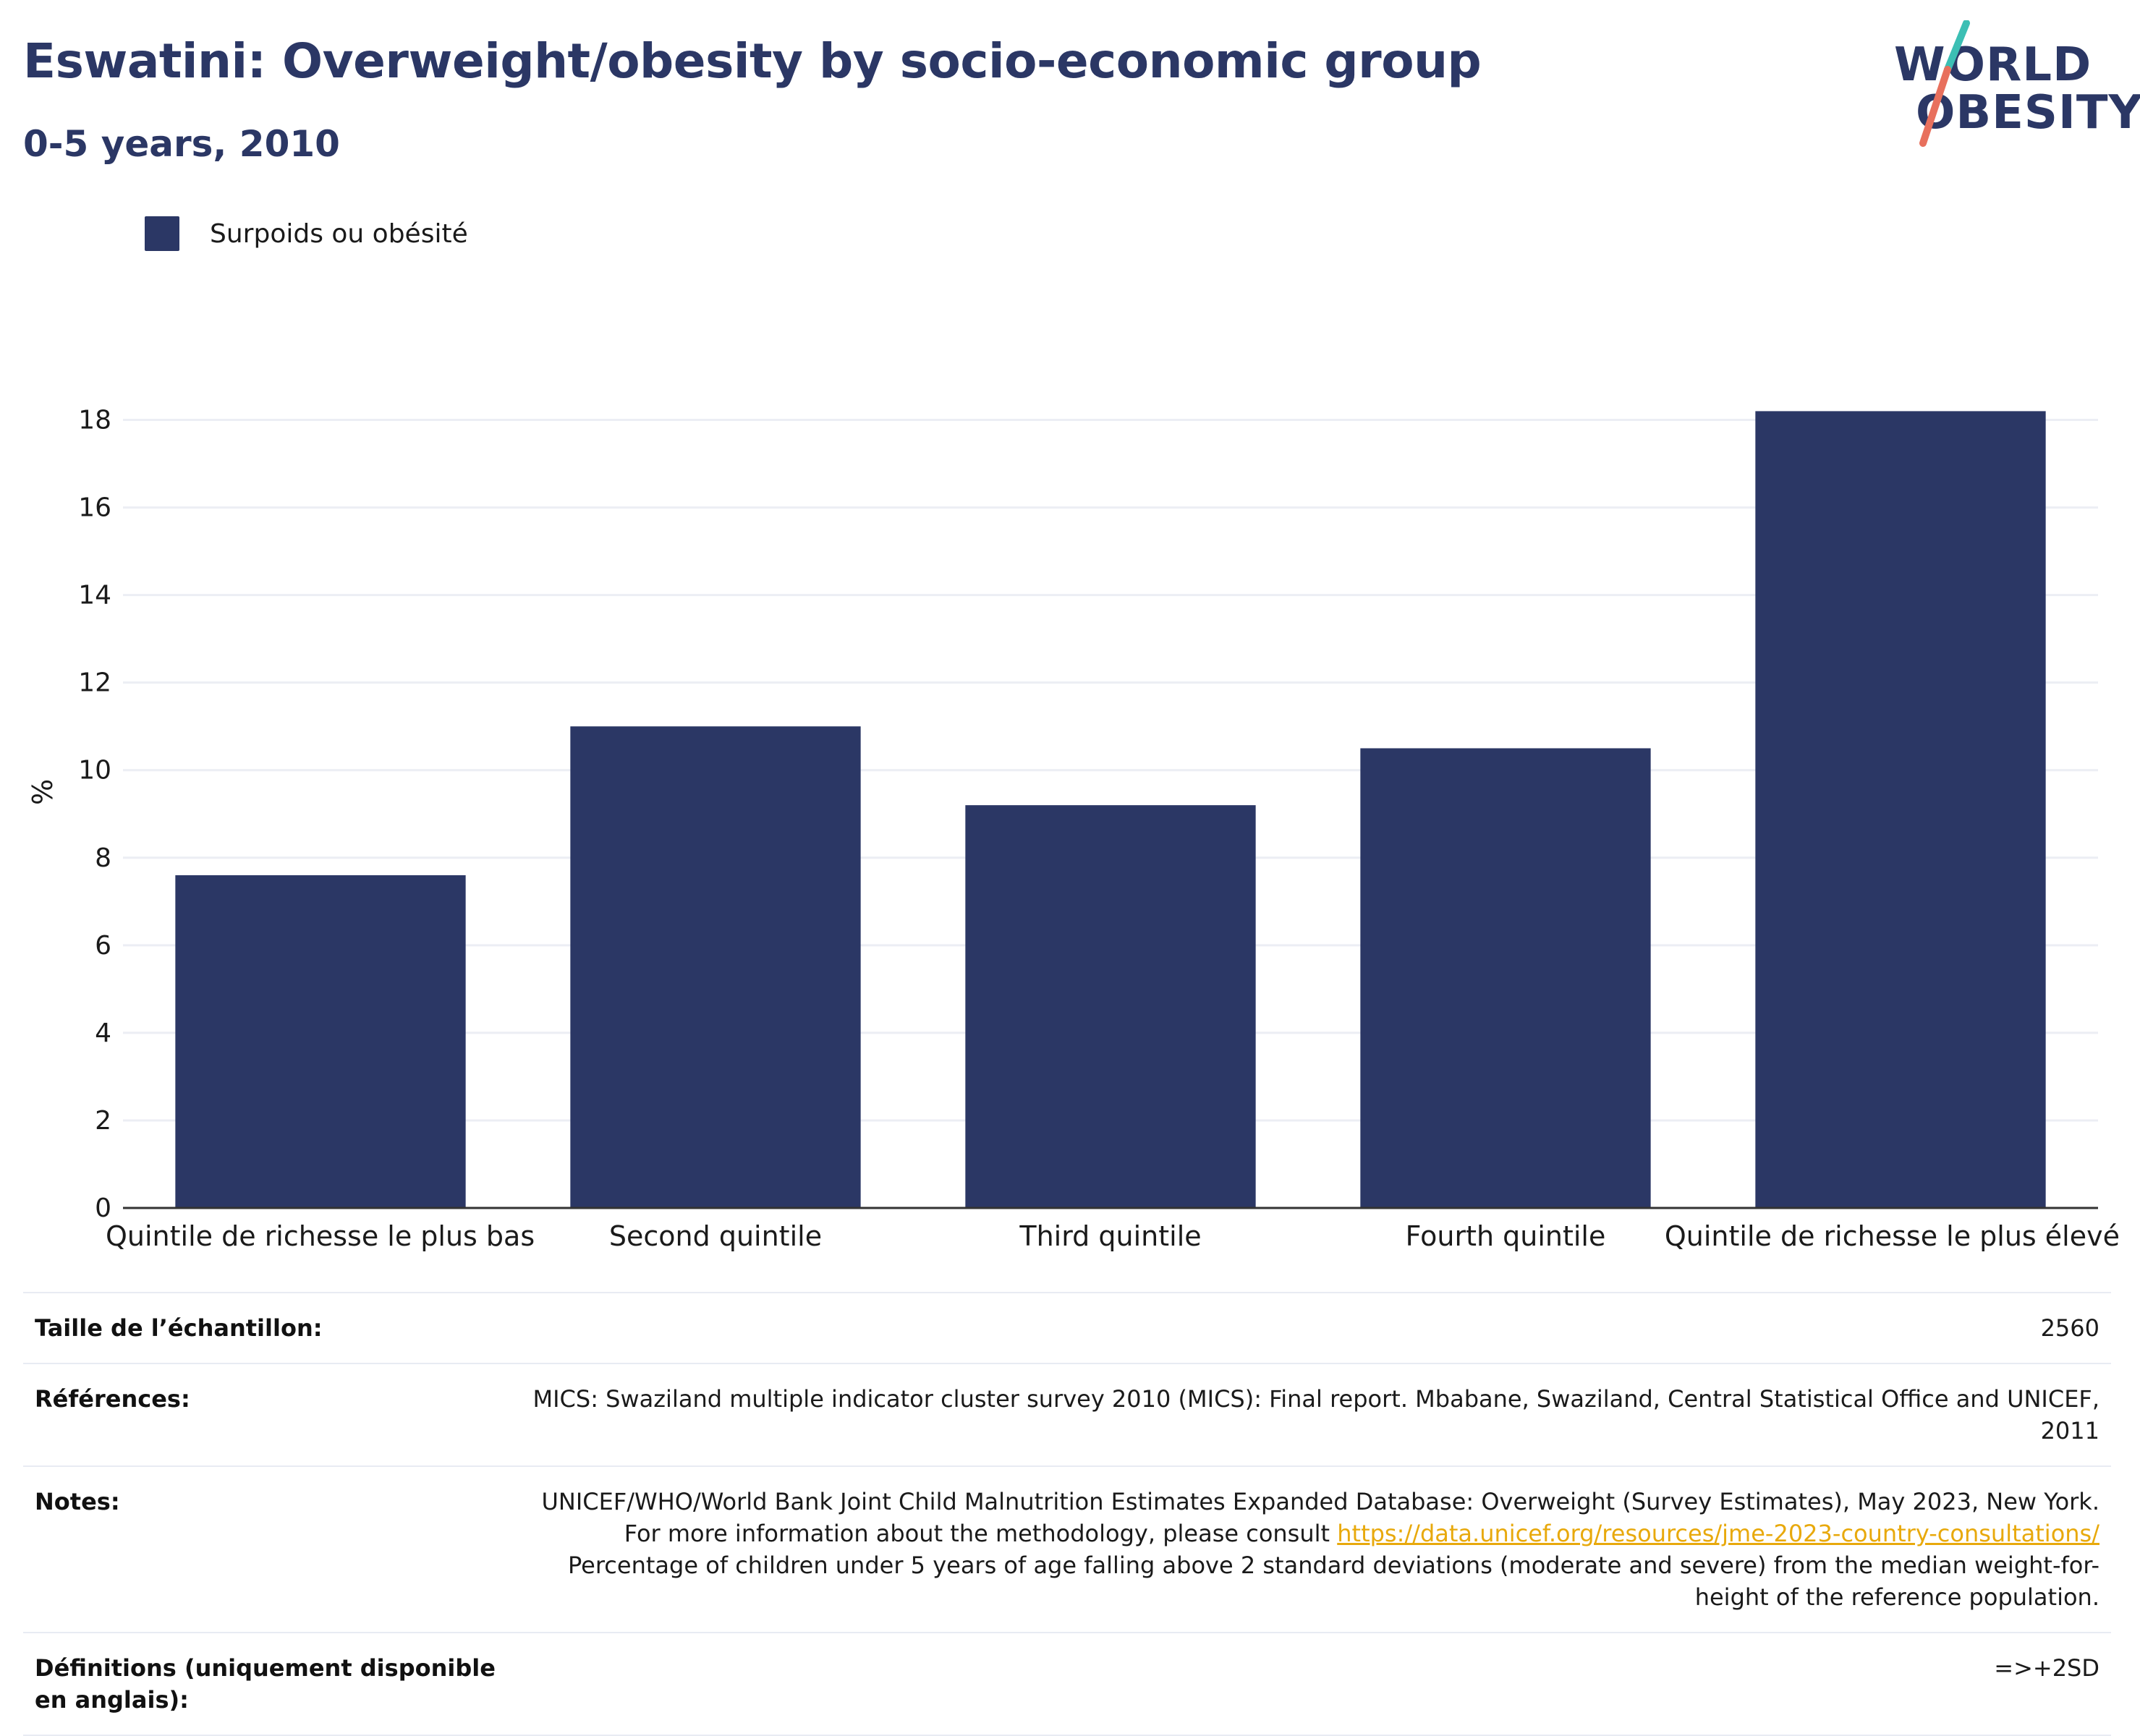  What do you see at coordinates (181, 144) in the screenshot?
I see `page-subtitle: 0-5 years, 2010` at bounding box center [181, 144].